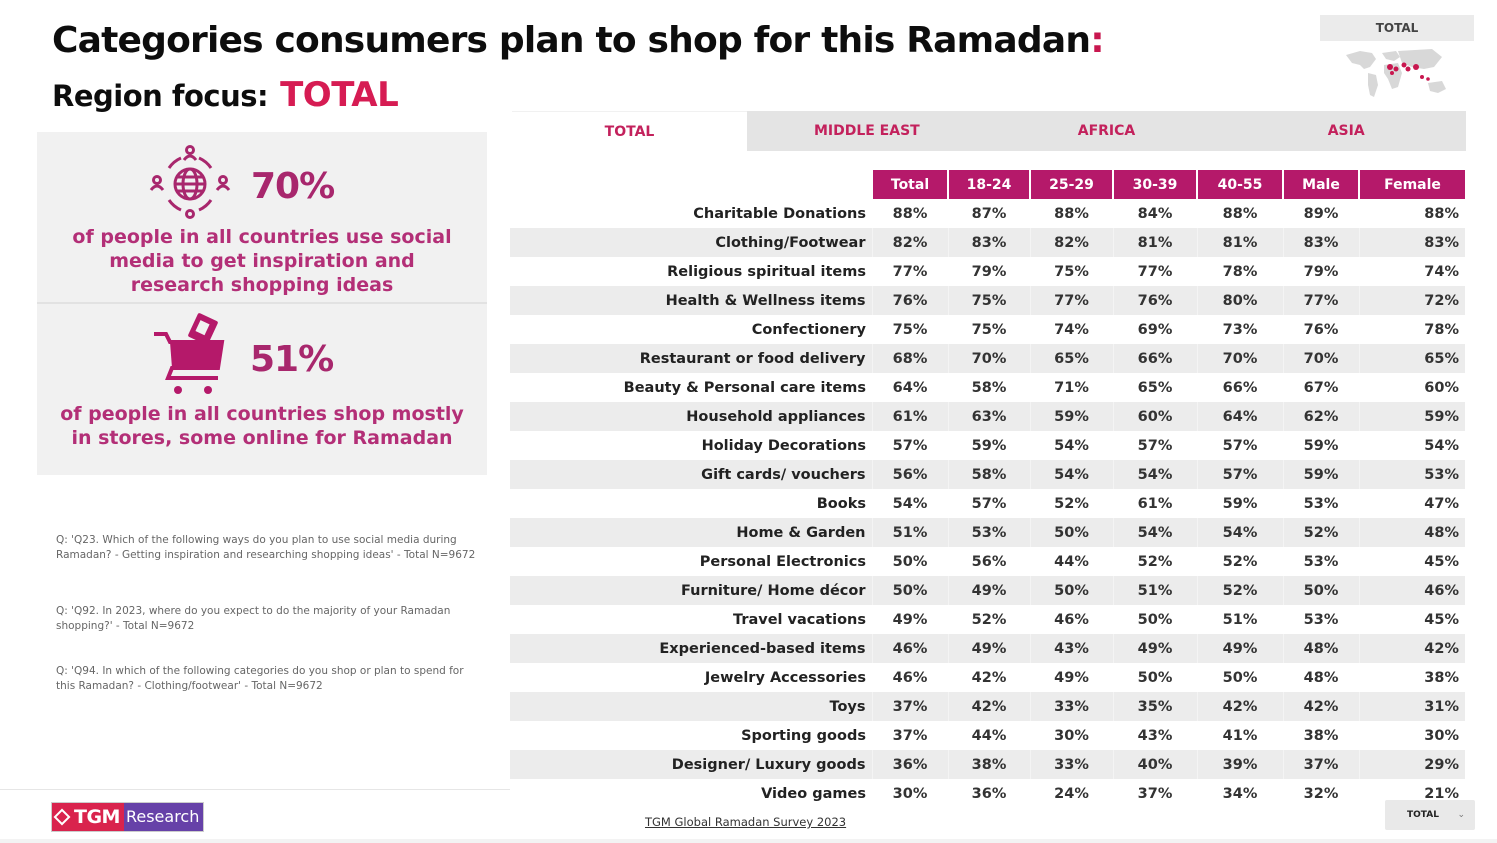 The image size is (1497, 843). What do you see at coordinates (989, 387) in the screenshot?
I see `cell-18-24: 58%` at bounding box center [989, 387].